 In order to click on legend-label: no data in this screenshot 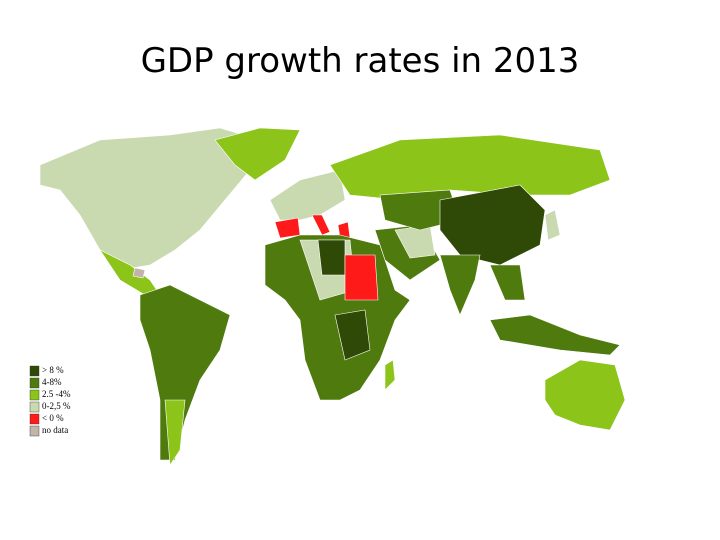, I will do `click(55, 430)`.